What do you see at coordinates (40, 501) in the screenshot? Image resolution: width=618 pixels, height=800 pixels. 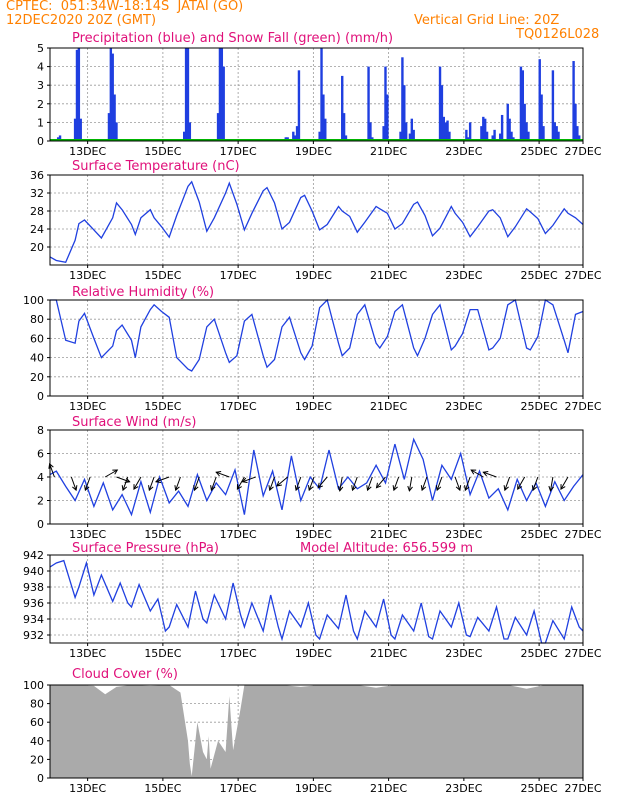 I see `y-tick-label: 2` at bounding box center [40, 501].